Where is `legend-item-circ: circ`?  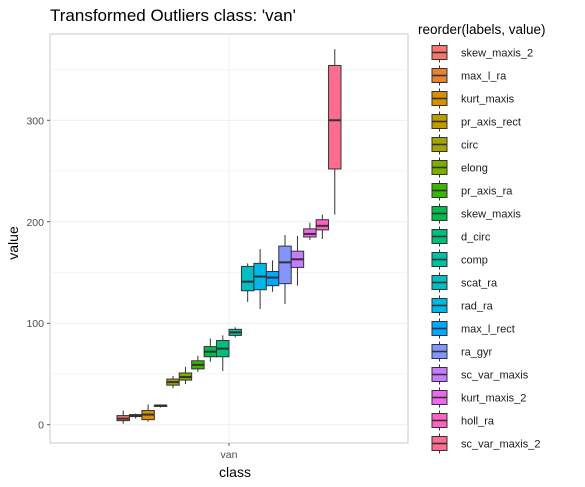 legend-item-circ: circ is located at coordinates (455, 144).